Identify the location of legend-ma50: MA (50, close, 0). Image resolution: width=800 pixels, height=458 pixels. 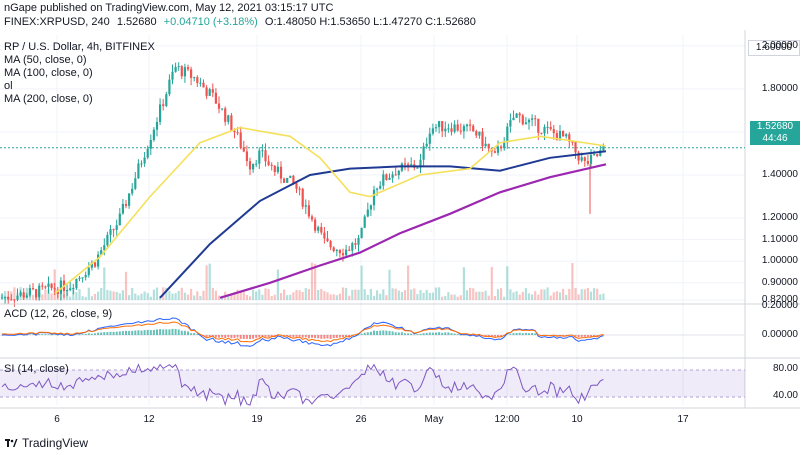
(45, 60).